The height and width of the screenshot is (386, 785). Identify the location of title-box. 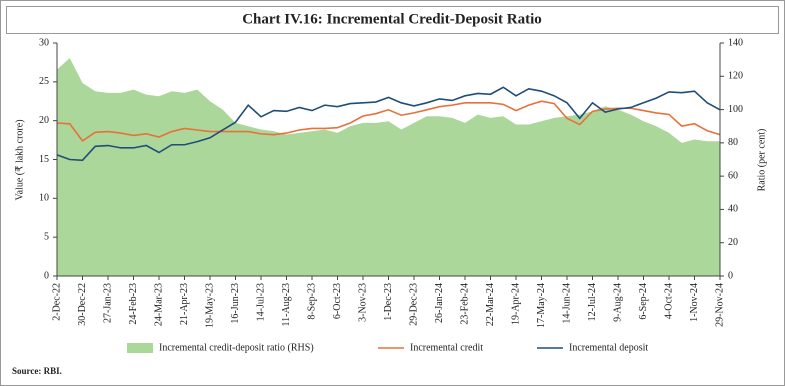
(392, 20).